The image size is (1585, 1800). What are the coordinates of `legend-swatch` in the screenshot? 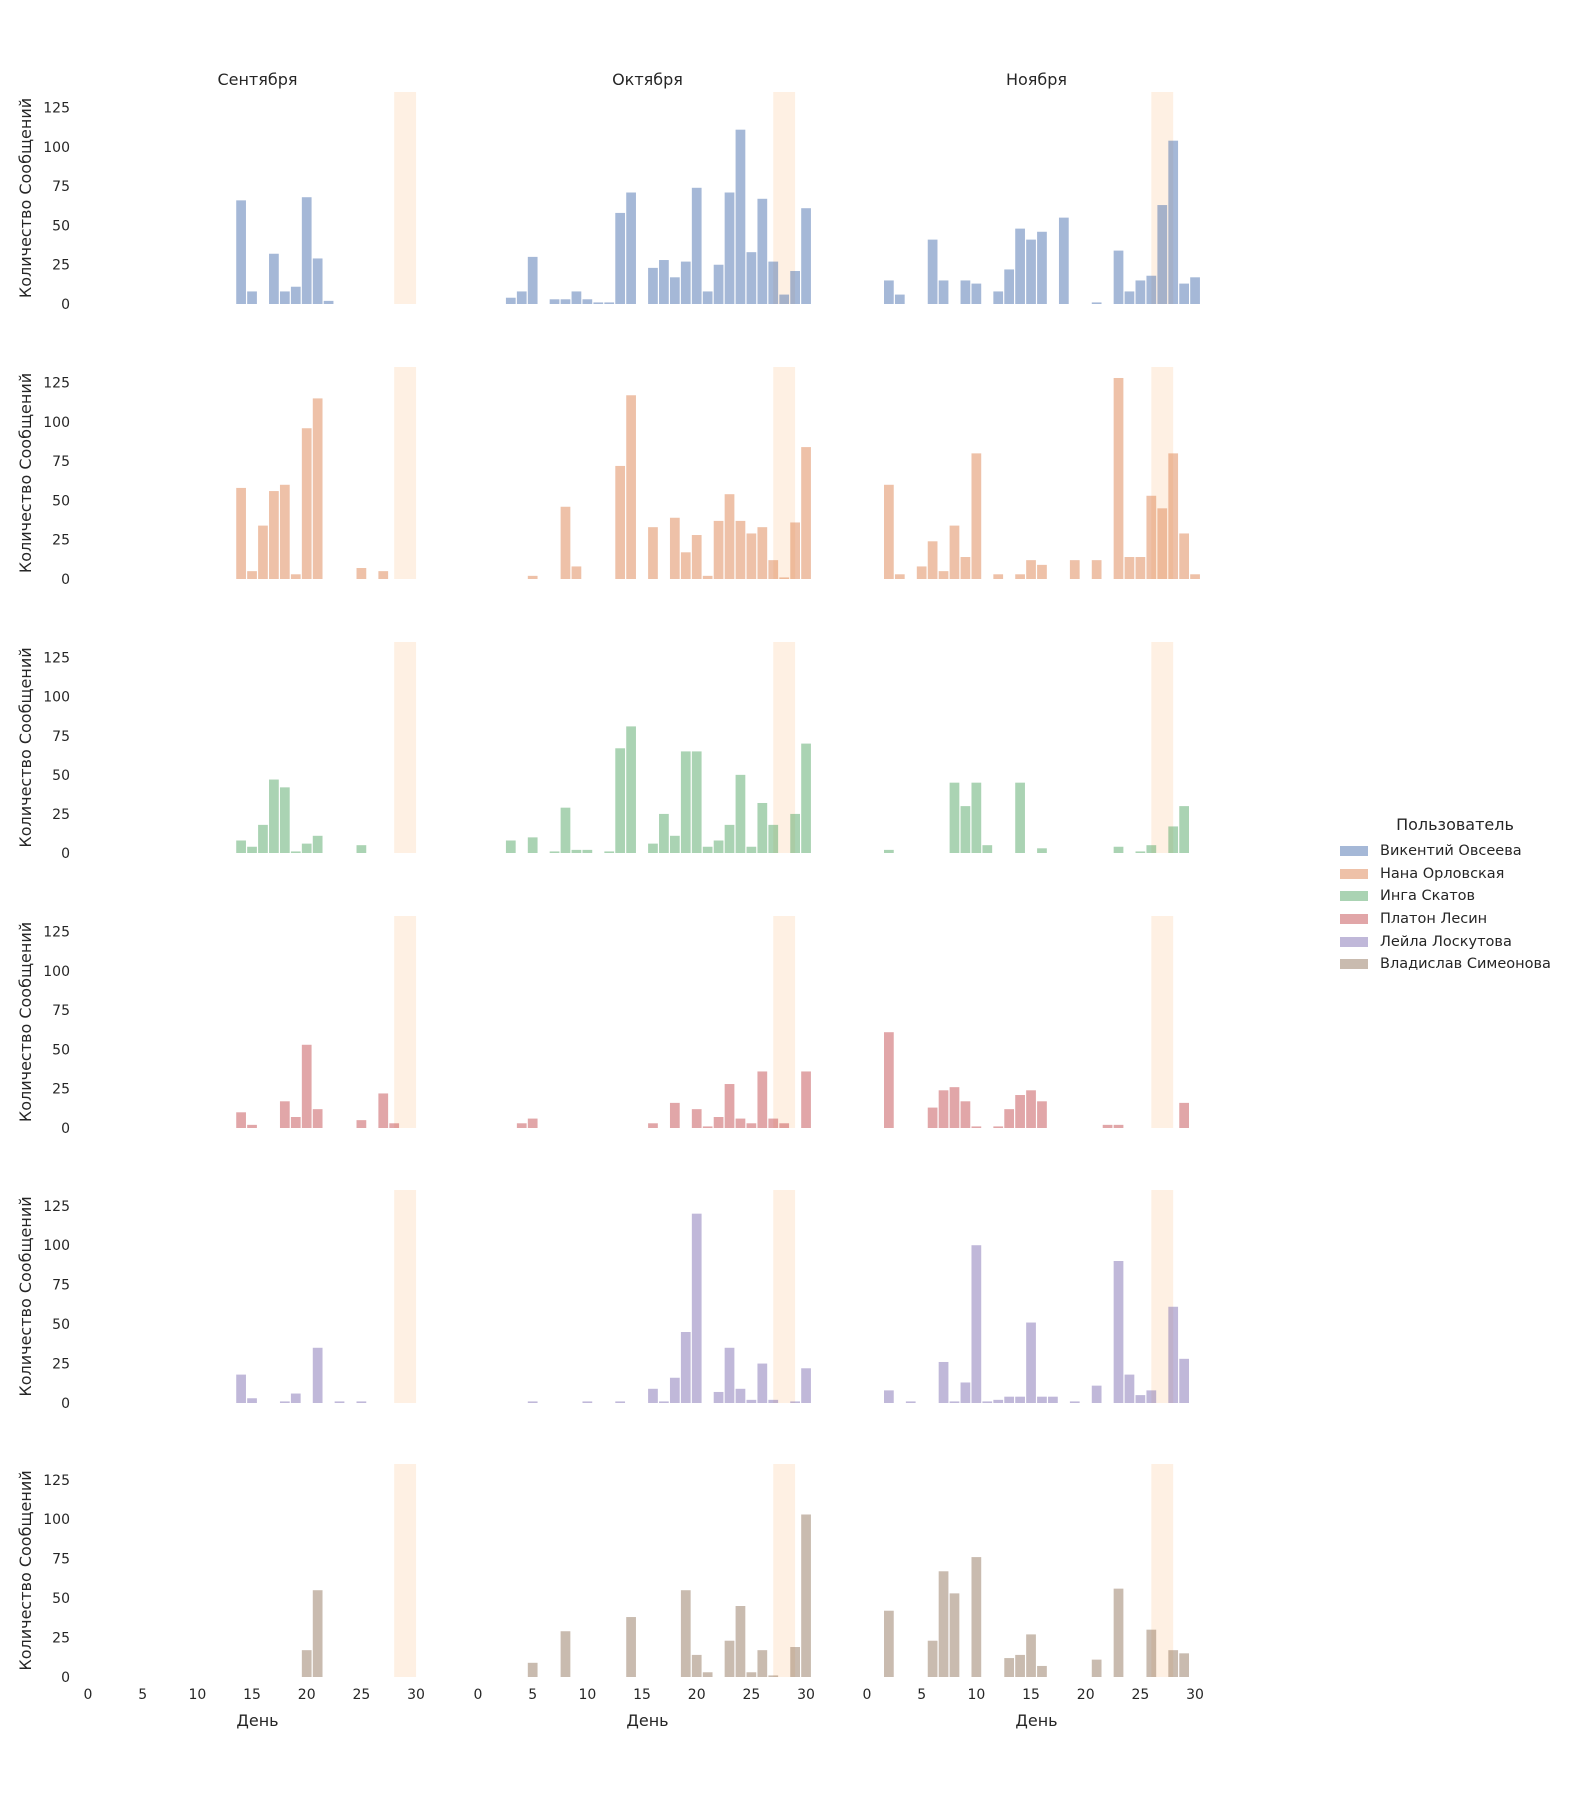 It's located at (1354, 964).